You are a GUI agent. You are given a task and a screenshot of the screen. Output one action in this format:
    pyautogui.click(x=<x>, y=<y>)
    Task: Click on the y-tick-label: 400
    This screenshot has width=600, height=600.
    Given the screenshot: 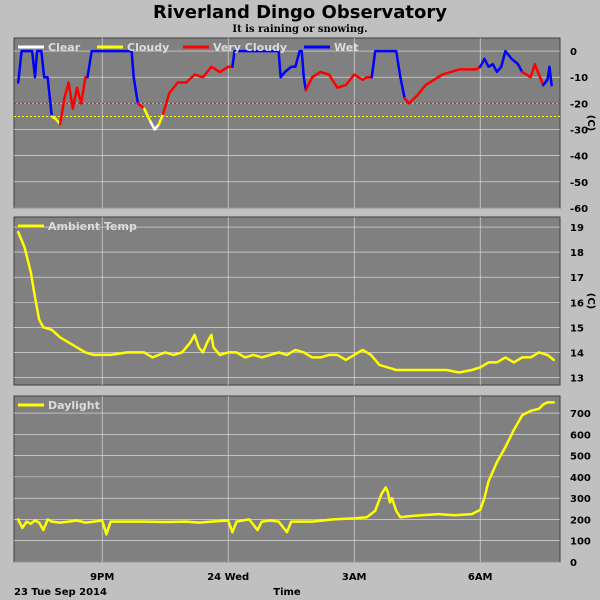 What is the action you would take?
    pyautogui.click(x=580, y=478)
    